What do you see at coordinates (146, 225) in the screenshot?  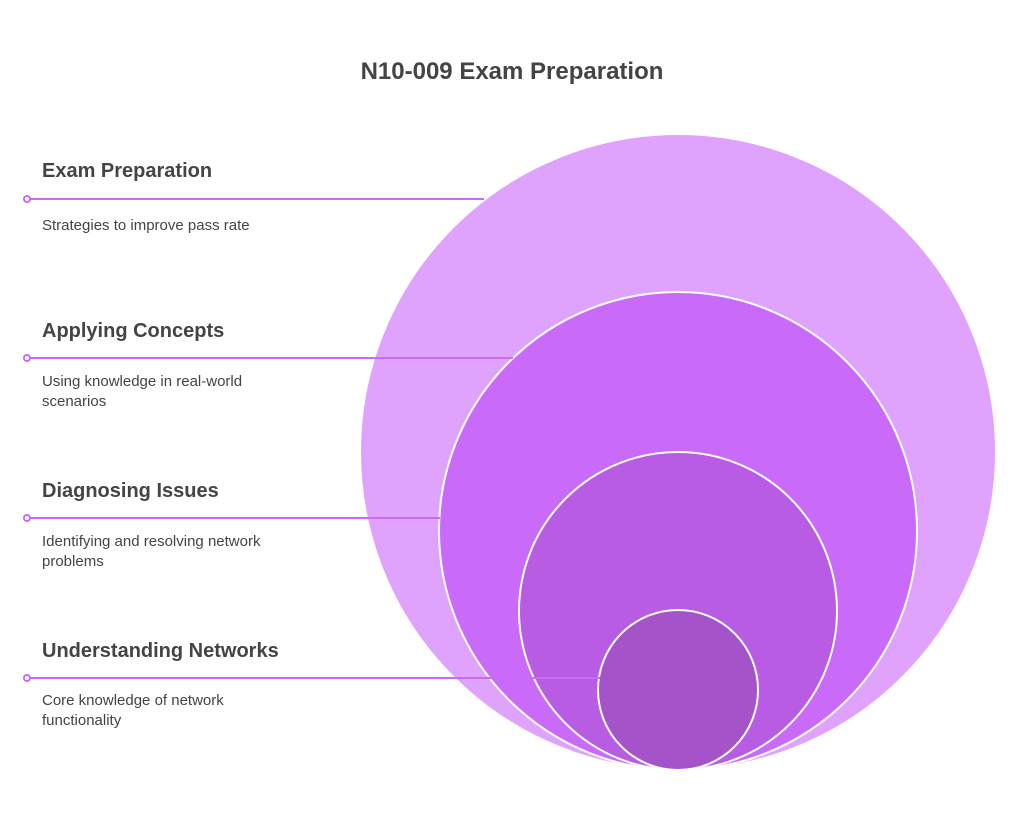 I see `description: Strategies to improve pass rate` at bounding box center [146, 225].